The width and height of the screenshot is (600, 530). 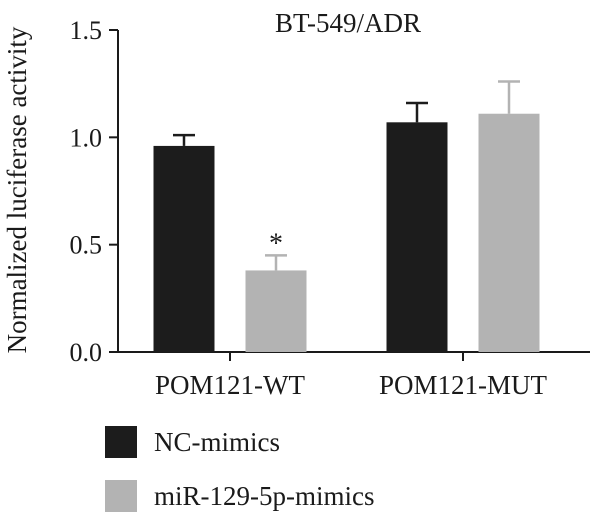 I want to click on y-tick-label: 1.0, so click(x=86, y=137).